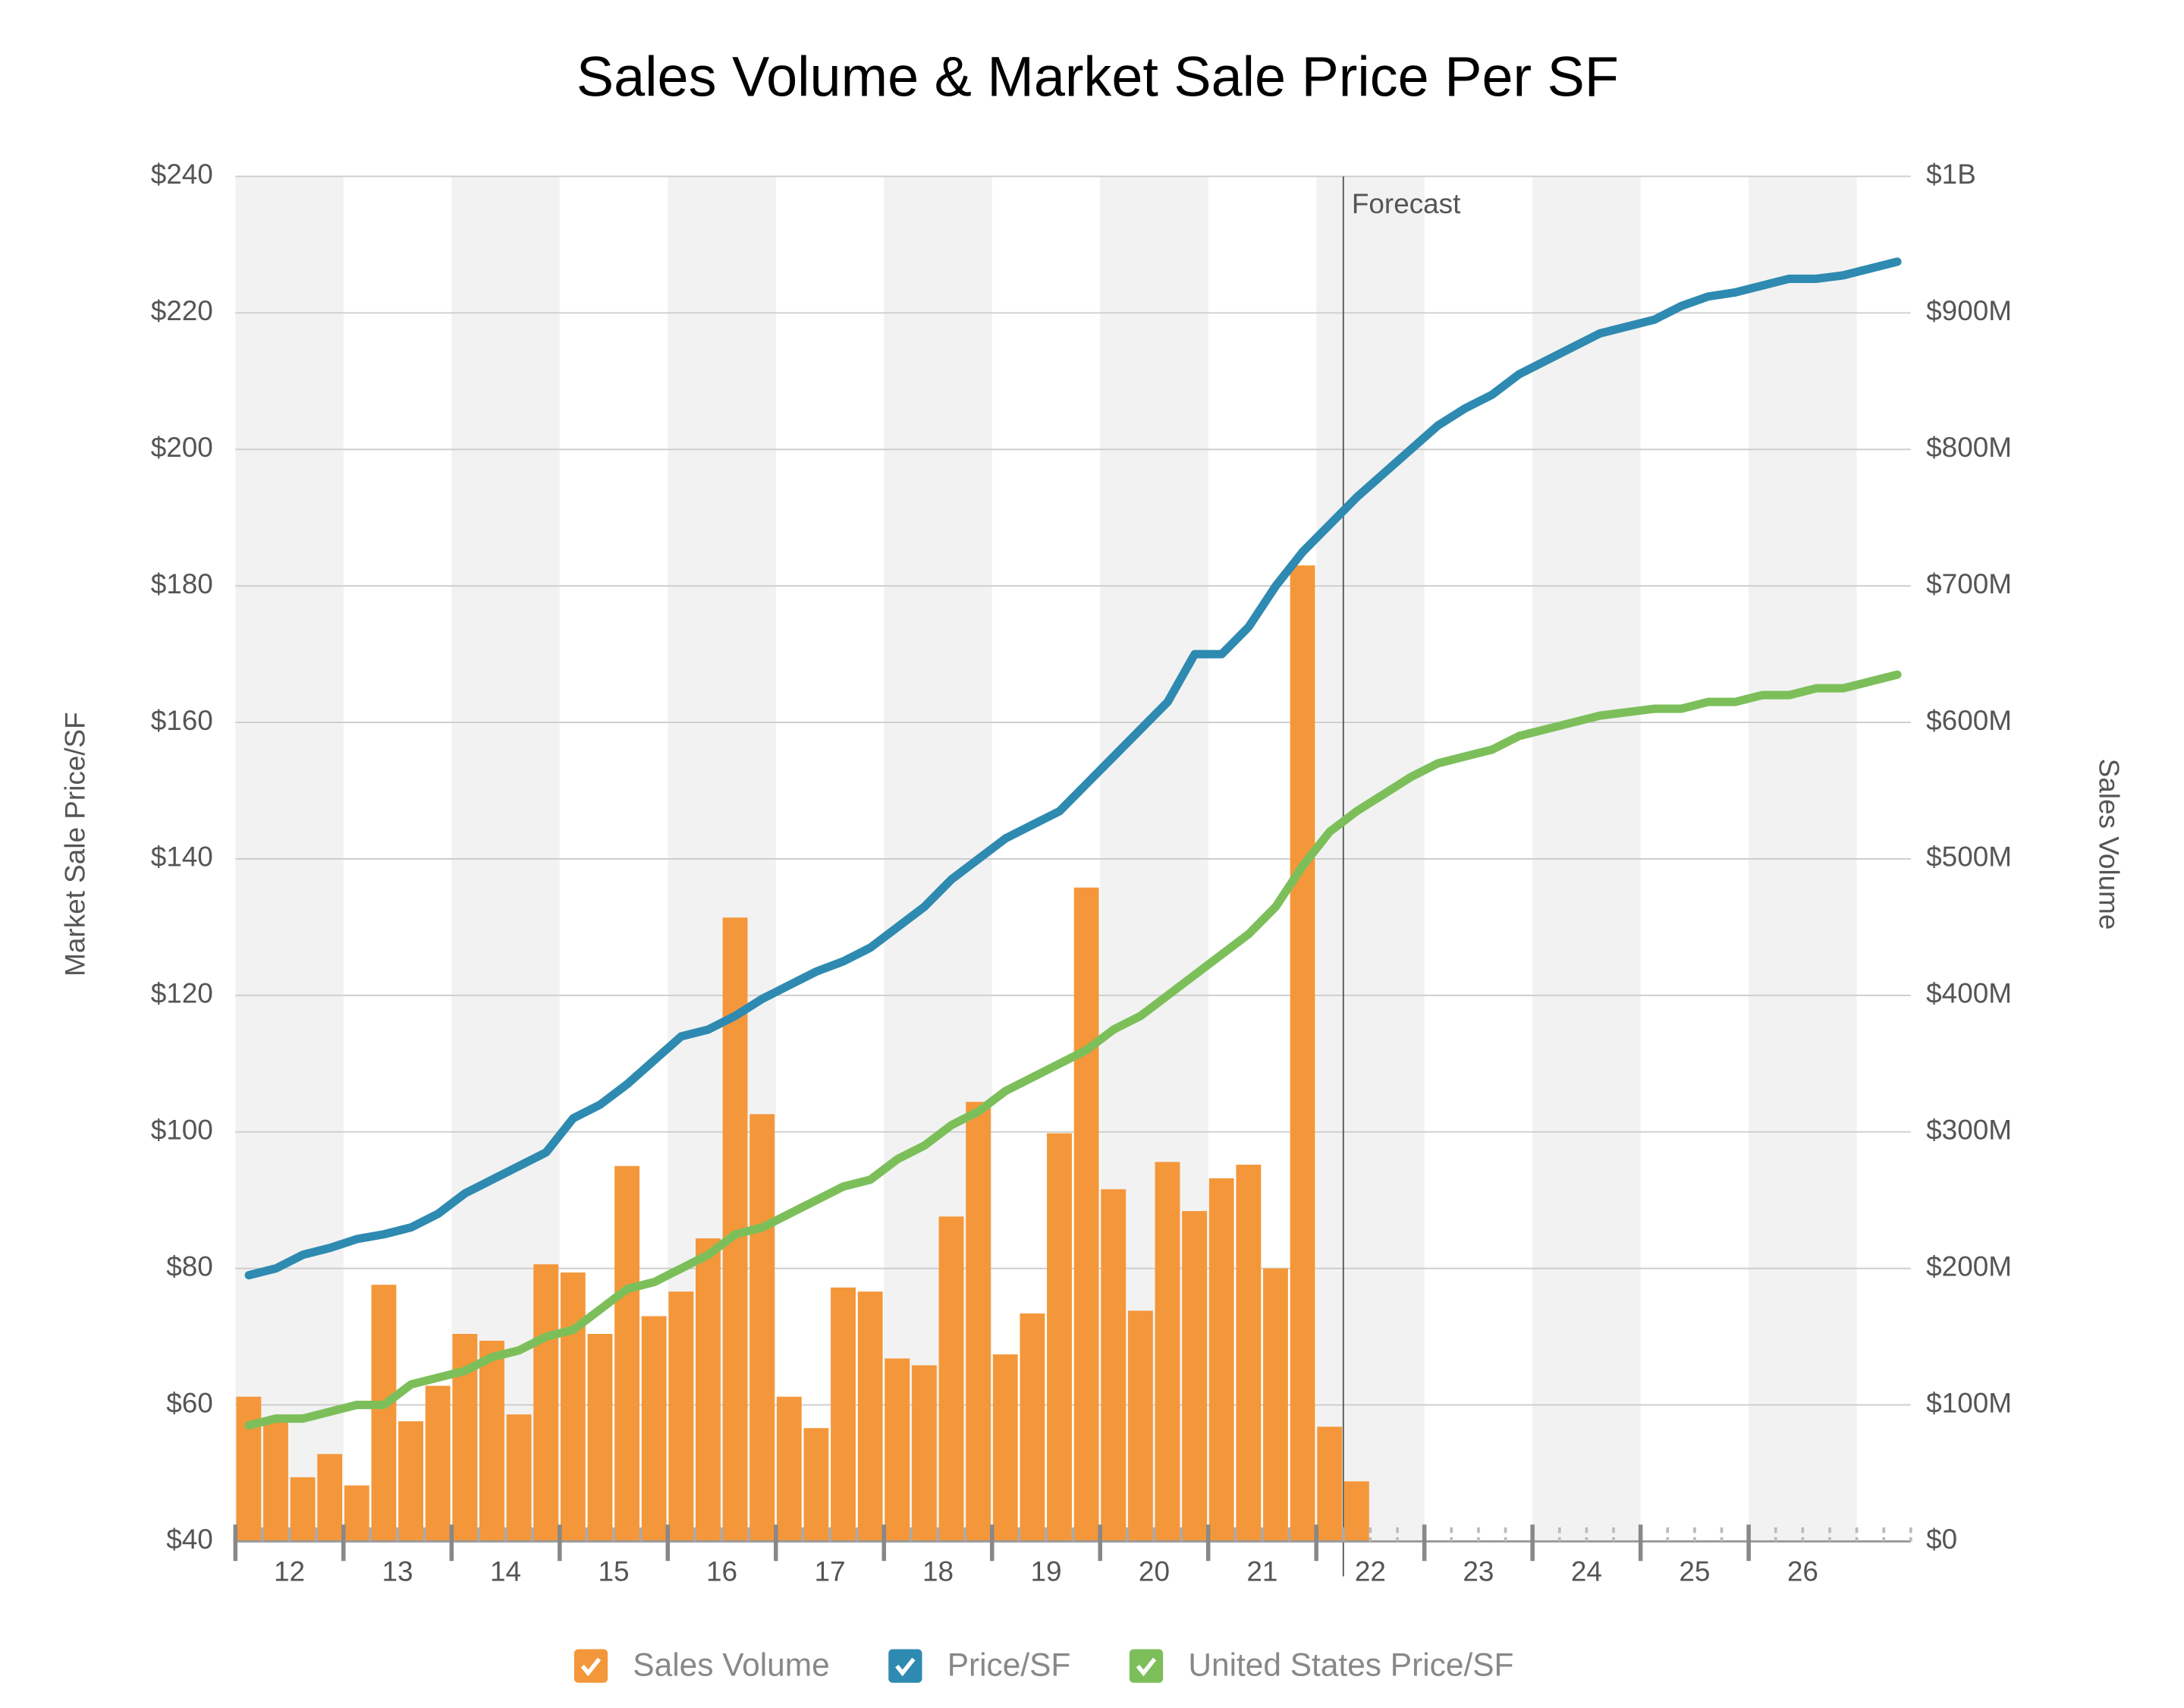 Image resolution: width=2184 pixels, height=1708 pixels. I want to click on legend-item: Sales Volume, so click(701, 1665).